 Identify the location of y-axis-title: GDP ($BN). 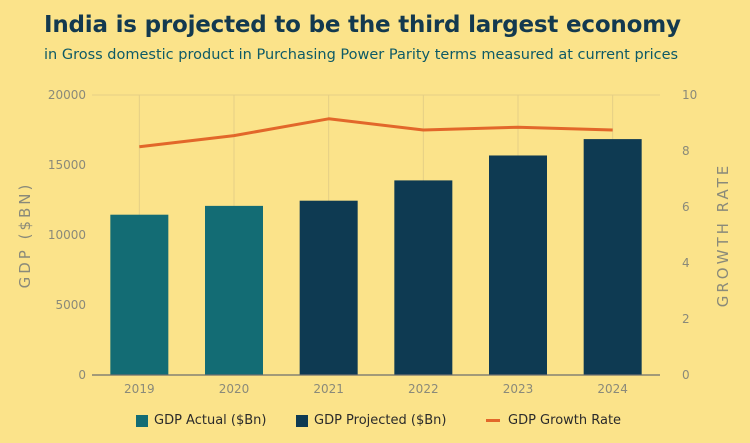
(25, 235).